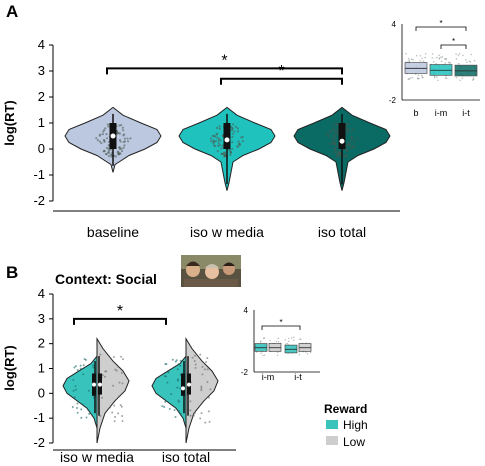 The height and width of the screenshot is (466, 485). I want to click on inset-significance-bracket, so click(441, 28).